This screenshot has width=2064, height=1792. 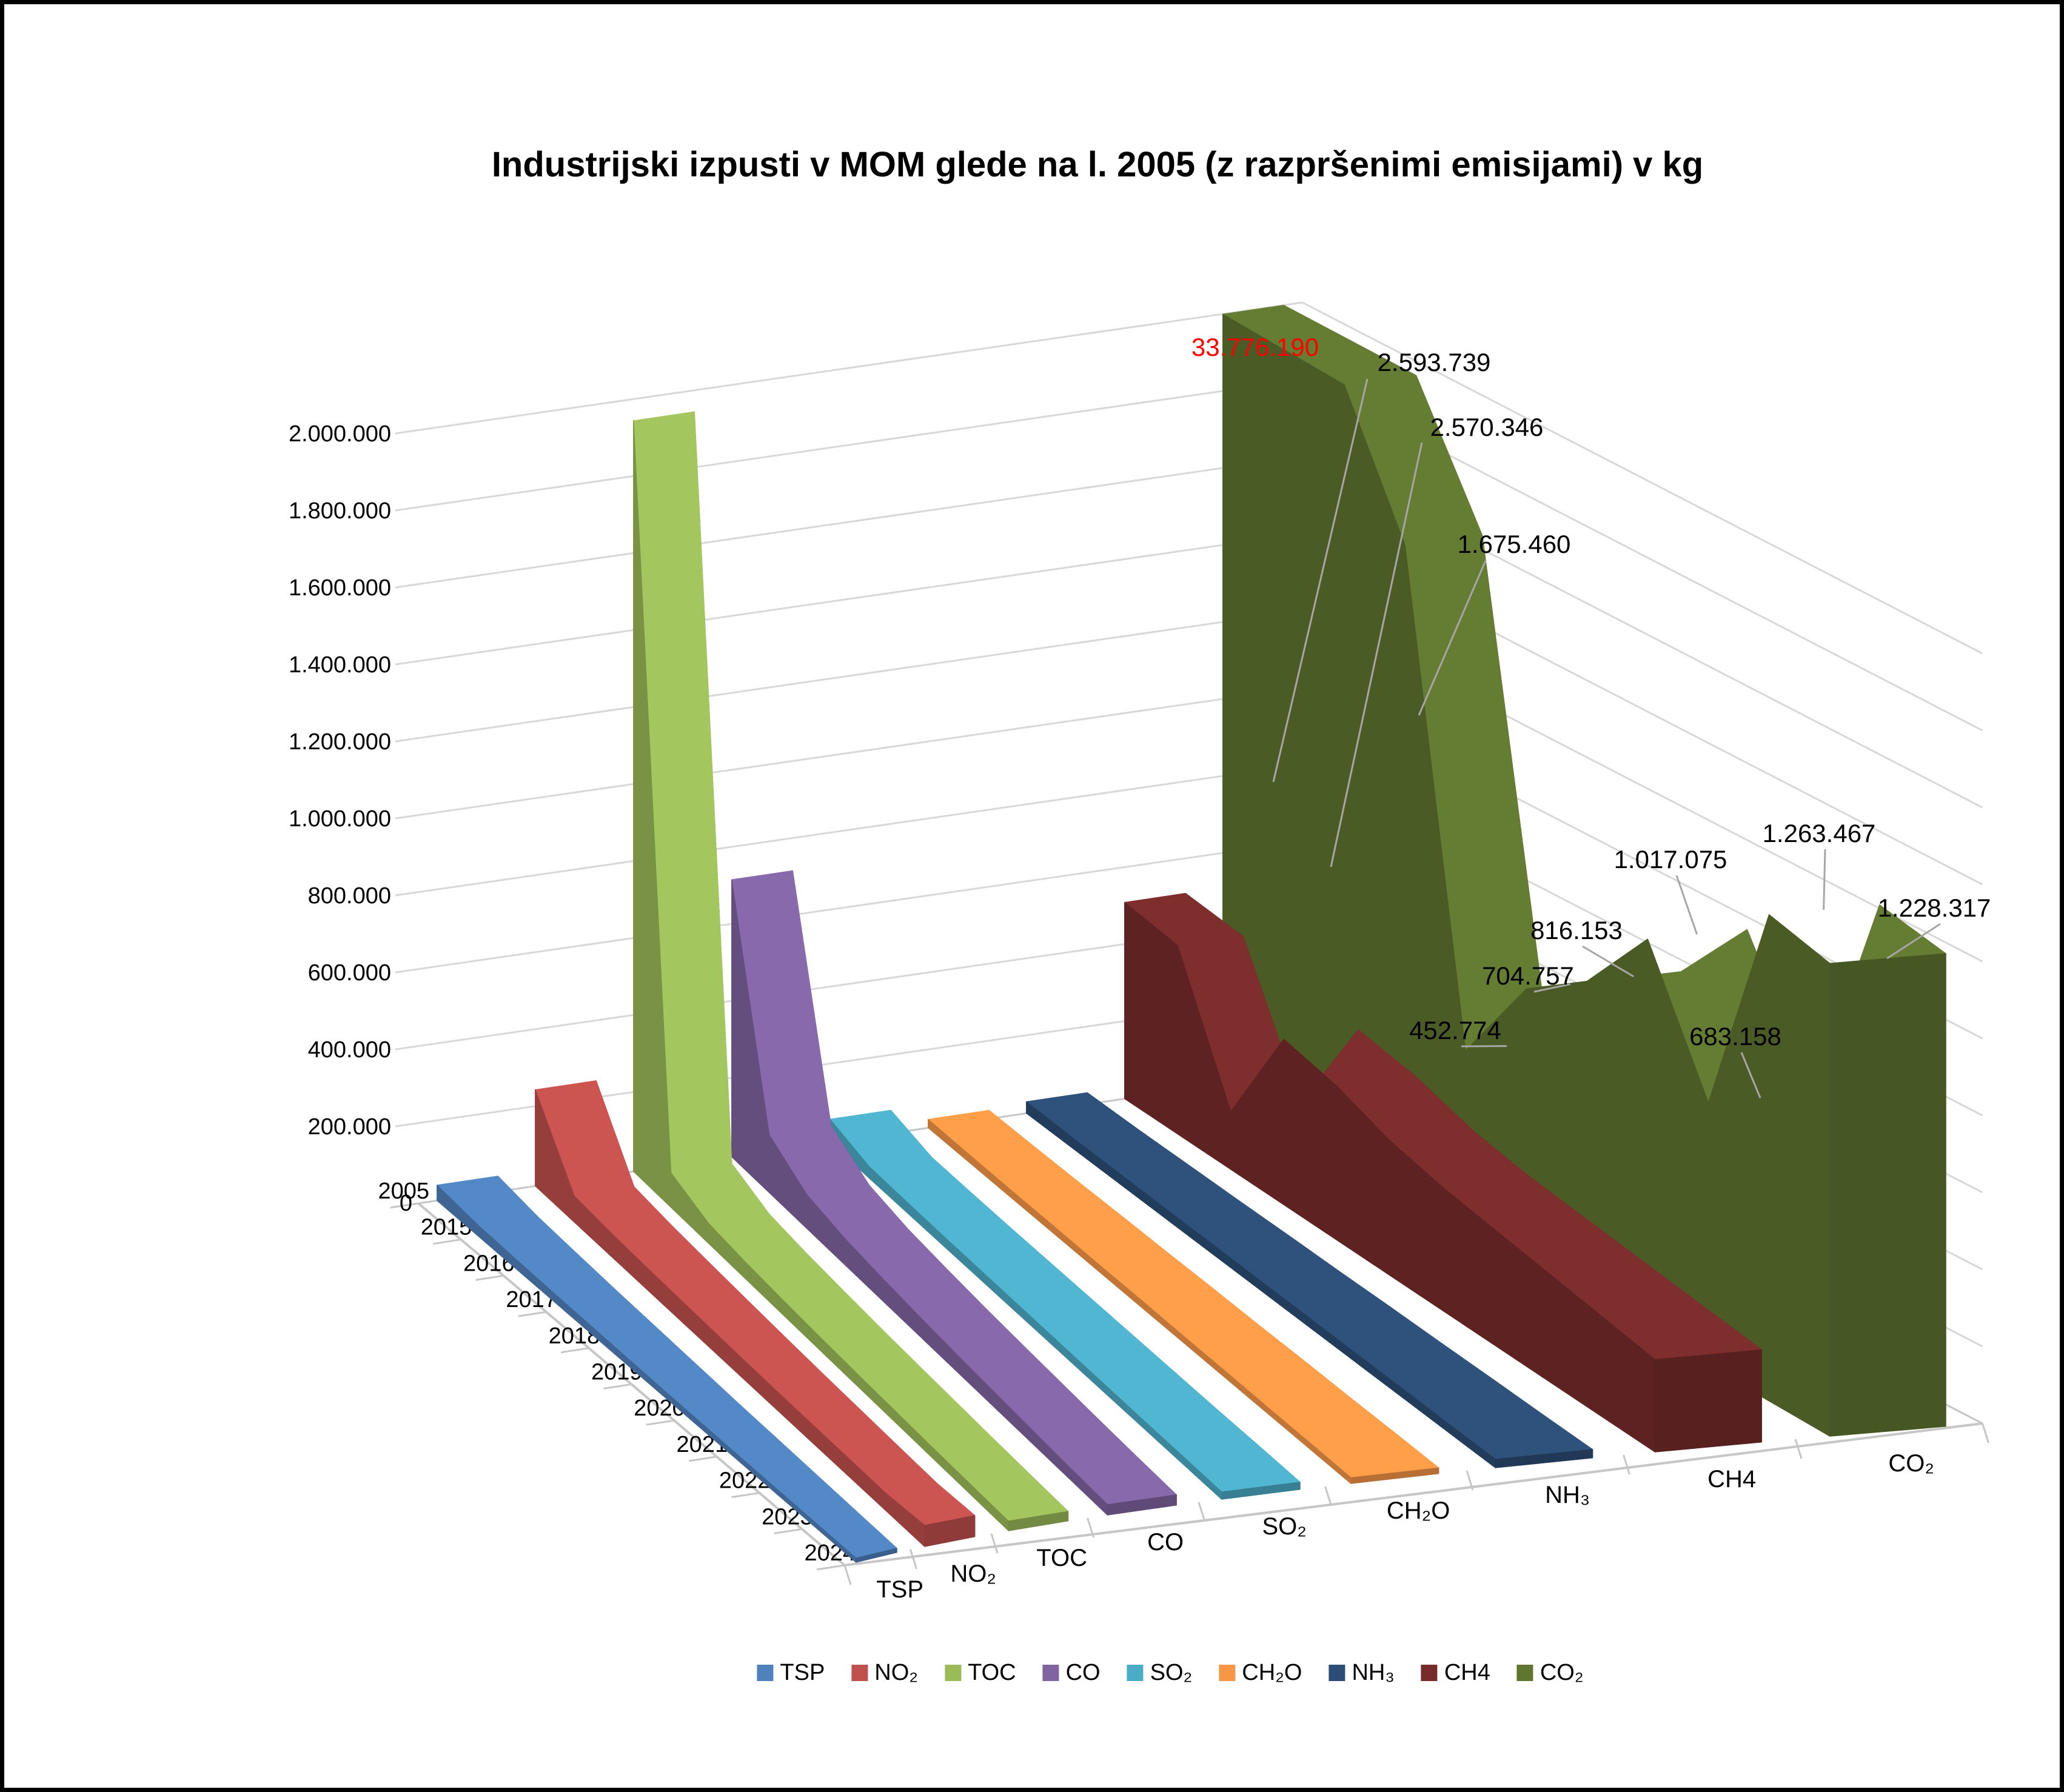 I want to click on legend-swatch-NO₂, so click(x=859, y=1673).